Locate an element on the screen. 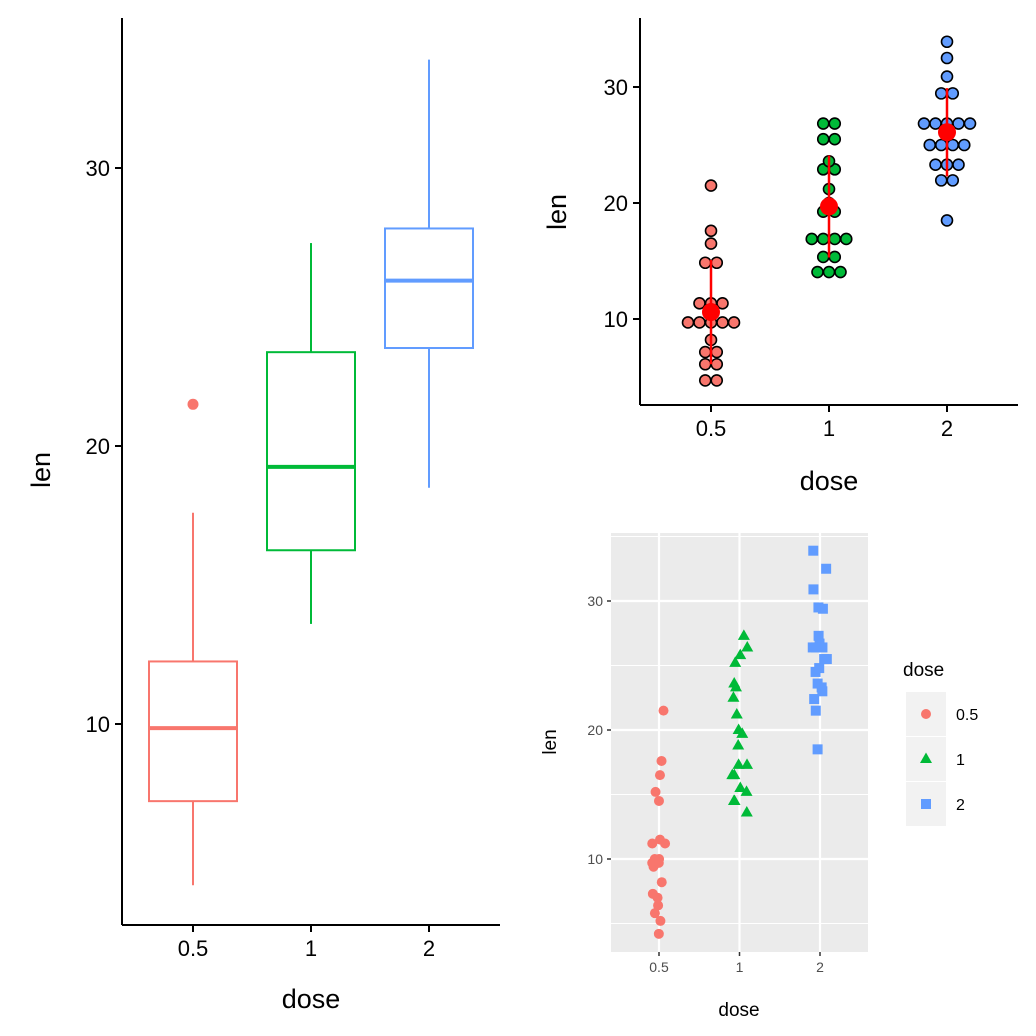 The height and width of the screenshot is (1036, 1036). dotplot-y-tick-label: 10 is located at coordinates (616, 319).